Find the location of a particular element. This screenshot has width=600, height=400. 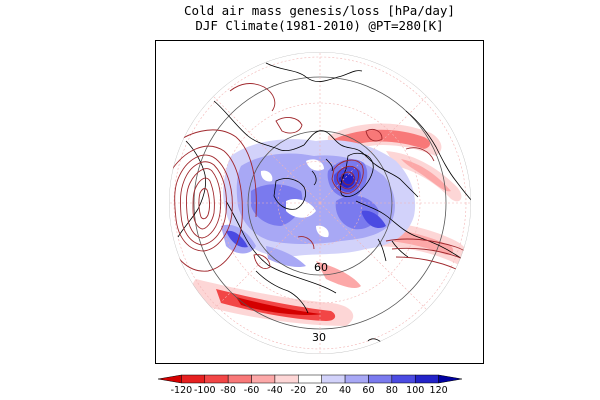

colorbar-label: 100 is located at coordinates (415, 390).